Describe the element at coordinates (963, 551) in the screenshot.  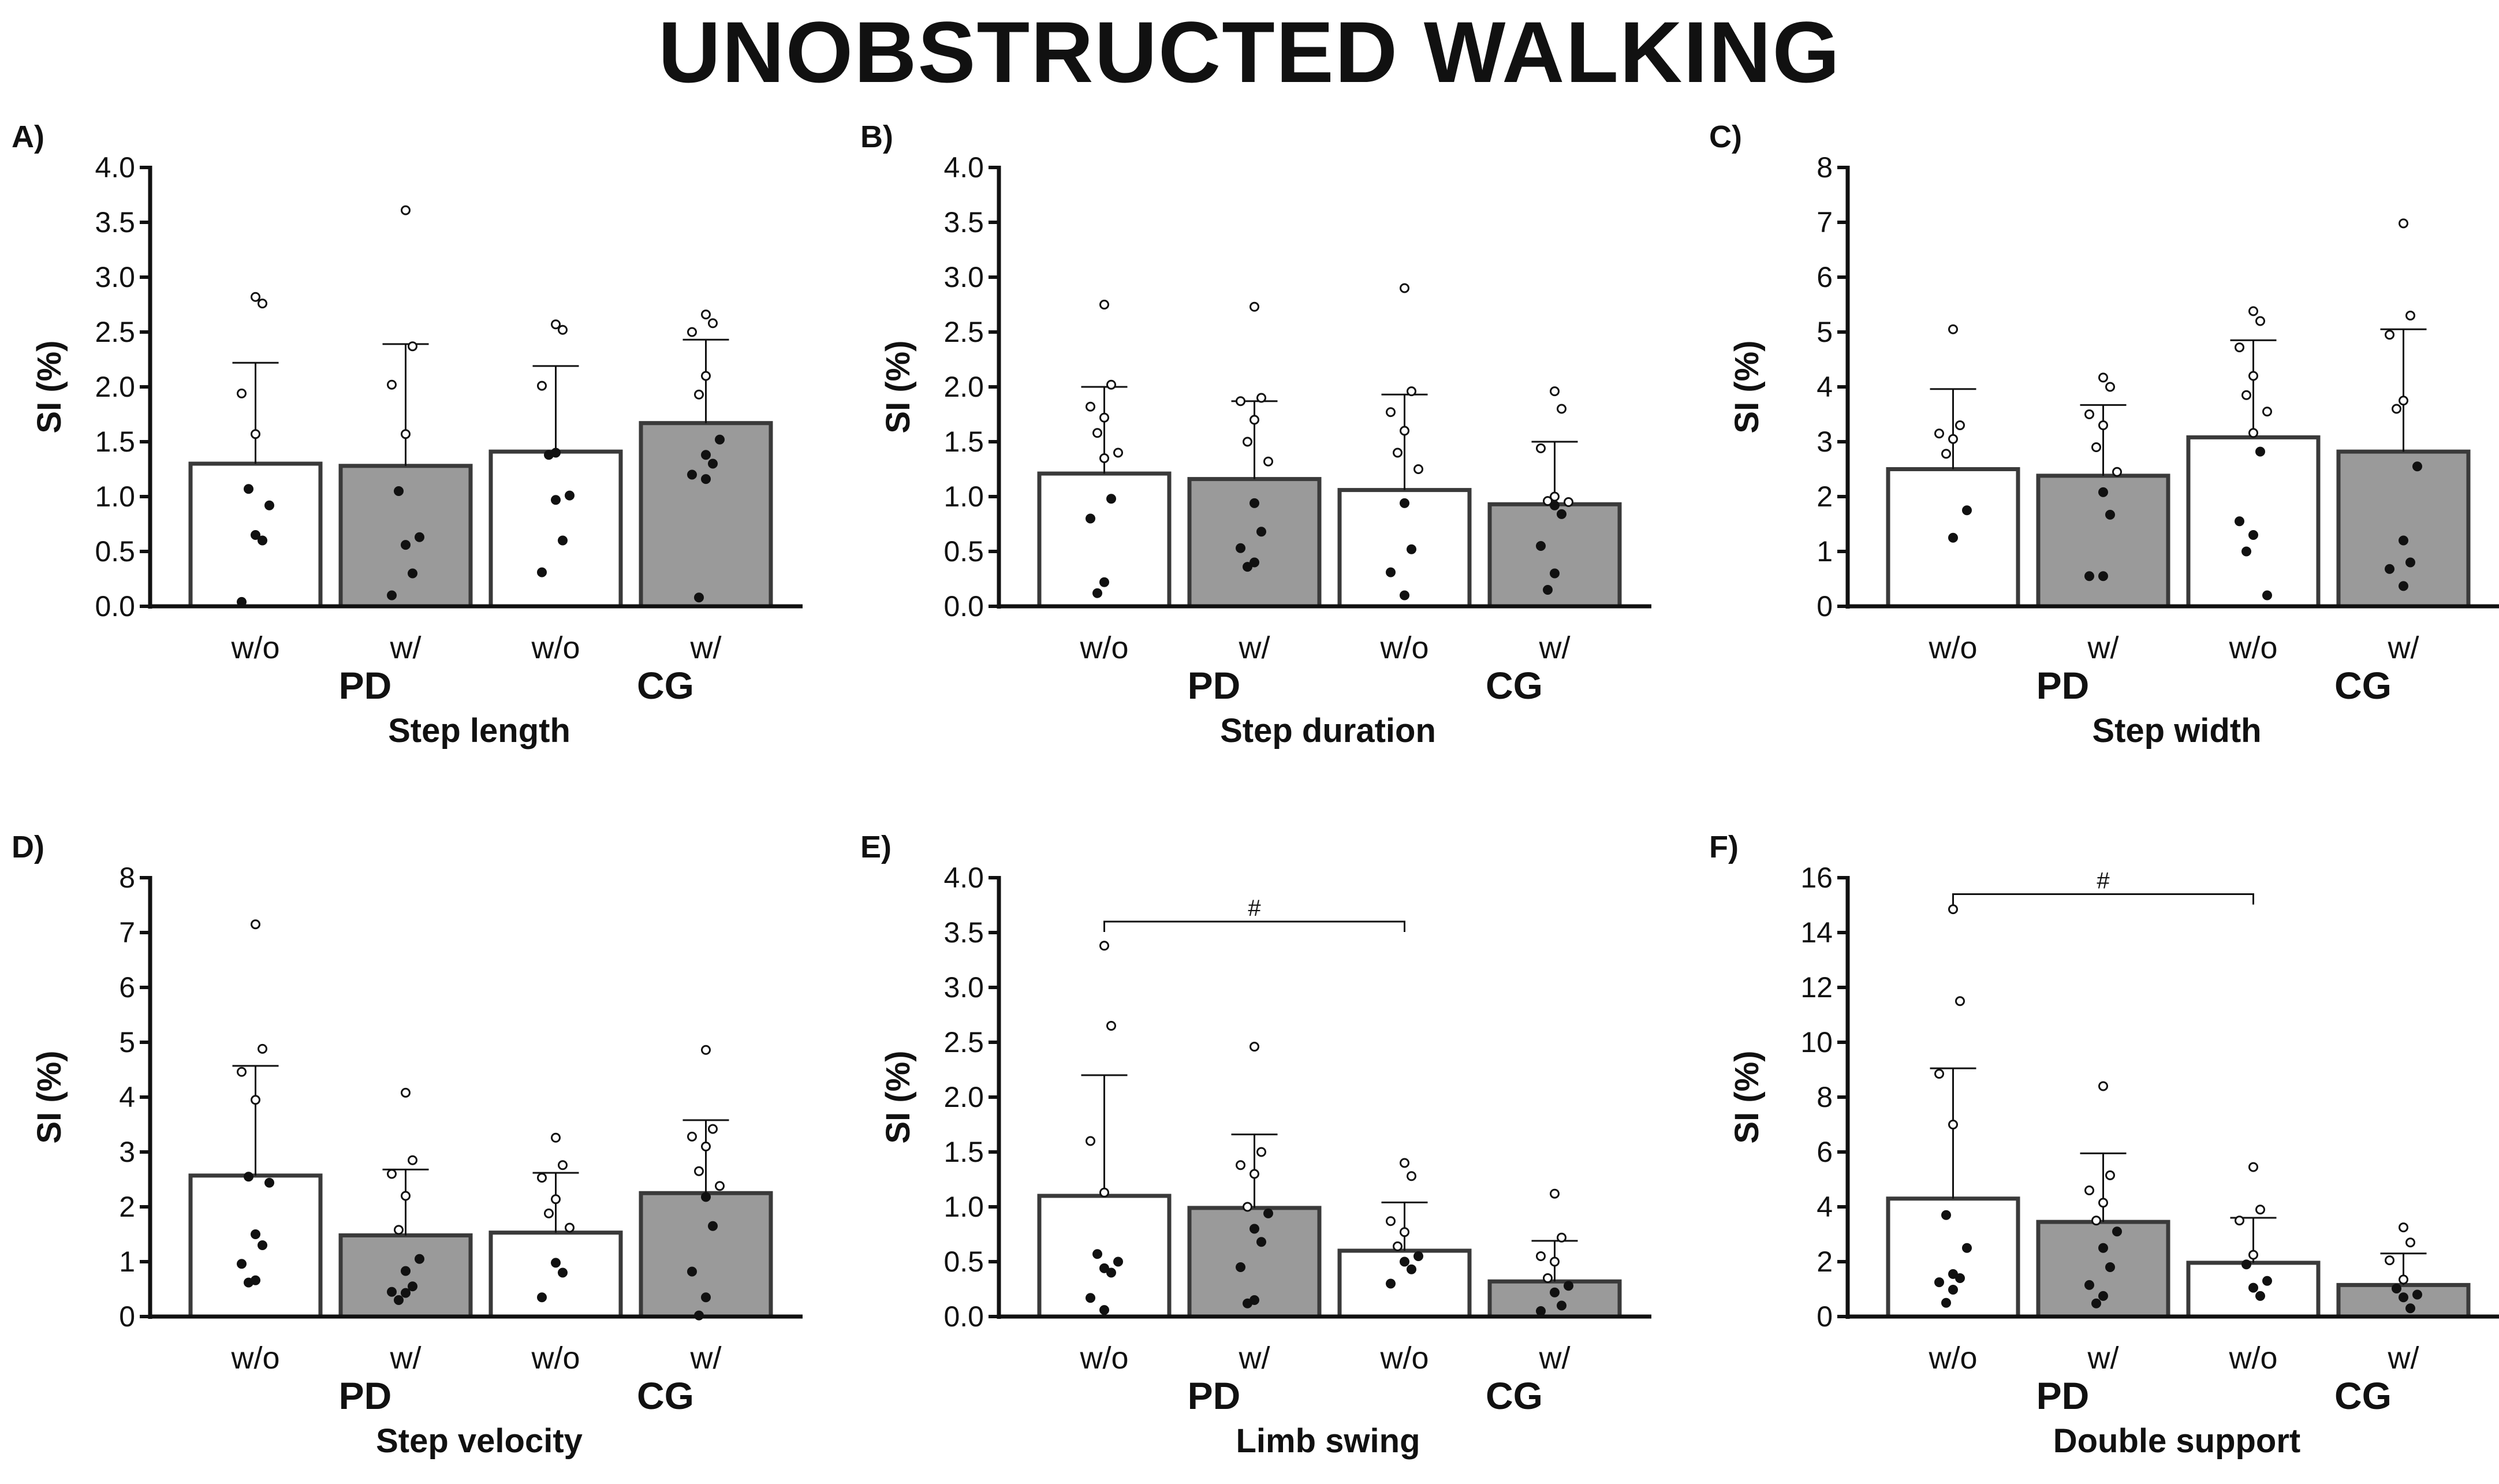
I see `panel-b-y-tick-label: 0.5` at that location.